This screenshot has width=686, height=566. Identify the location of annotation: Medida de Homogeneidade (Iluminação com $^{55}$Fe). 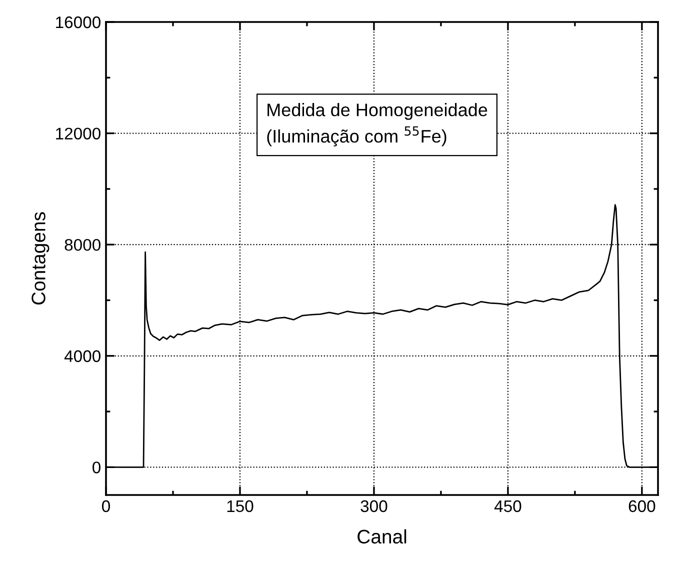
(377, 124).